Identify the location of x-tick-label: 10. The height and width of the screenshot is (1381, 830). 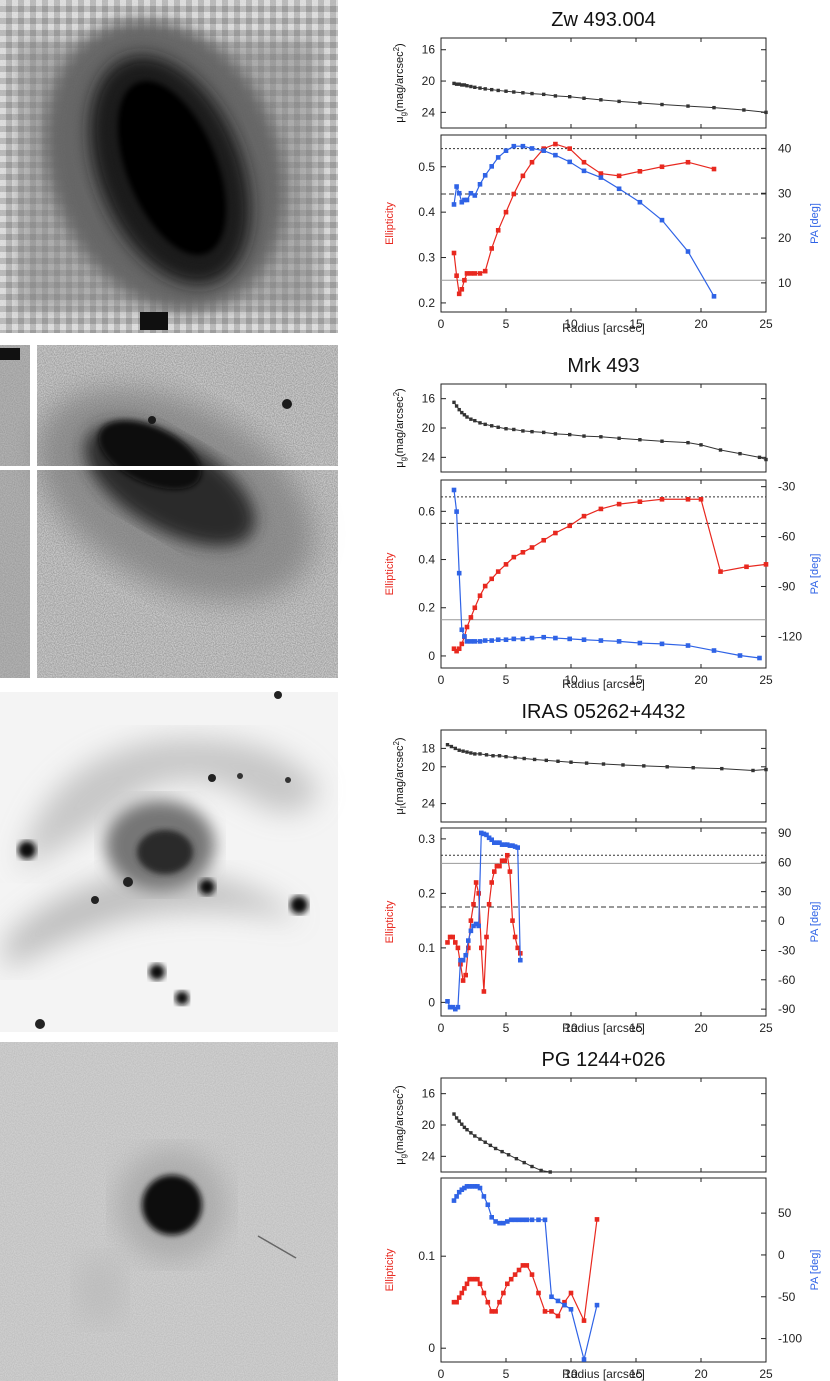
(571, 1374).